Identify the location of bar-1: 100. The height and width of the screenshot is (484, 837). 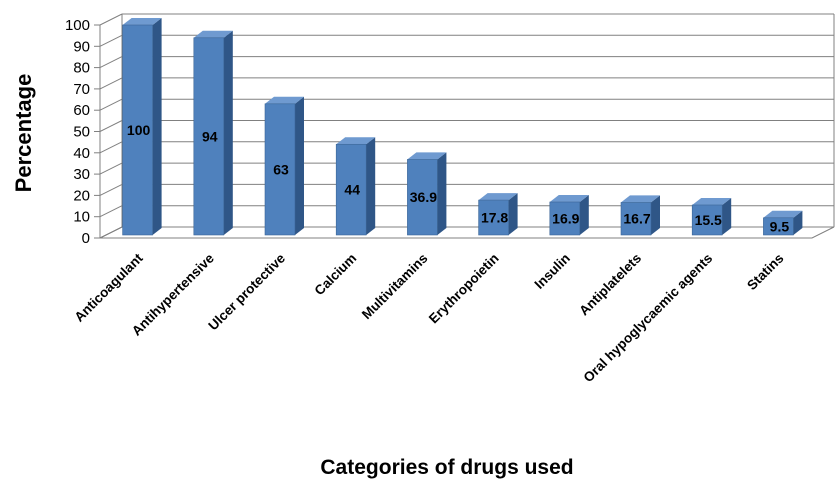
(142, 127).